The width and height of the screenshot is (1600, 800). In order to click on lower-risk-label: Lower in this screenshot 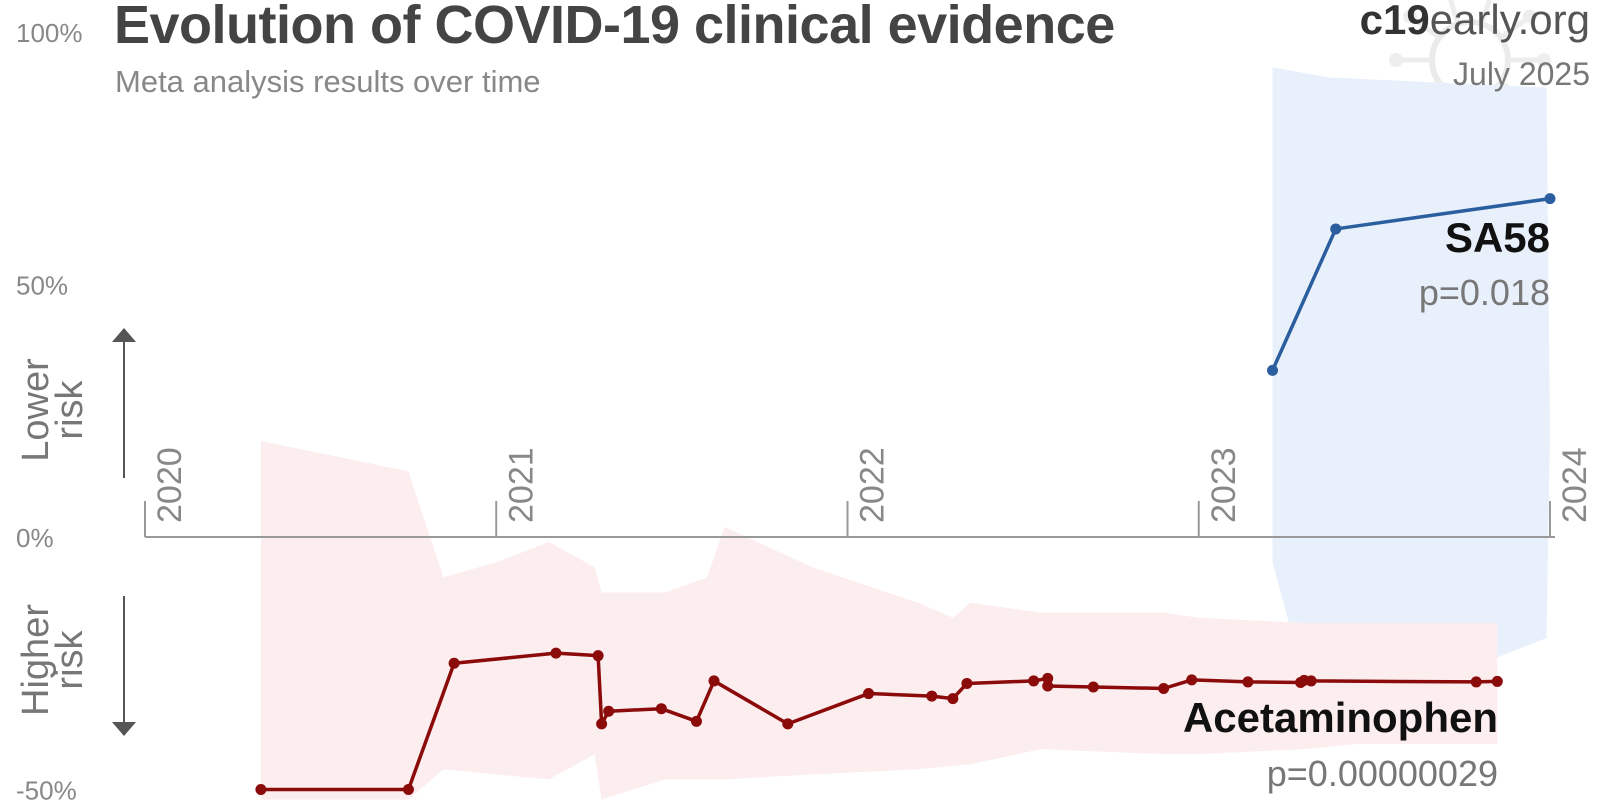, I will do `click(36, 410)`.